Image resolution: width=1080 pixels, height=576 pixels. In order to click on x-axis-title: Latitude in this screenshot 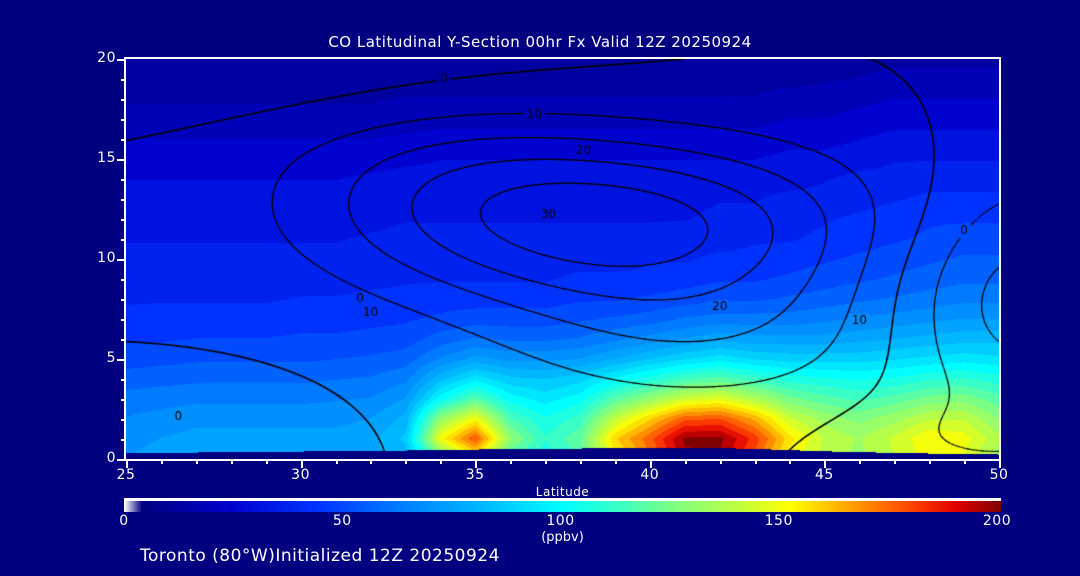, I will do `click(562, 492)`.